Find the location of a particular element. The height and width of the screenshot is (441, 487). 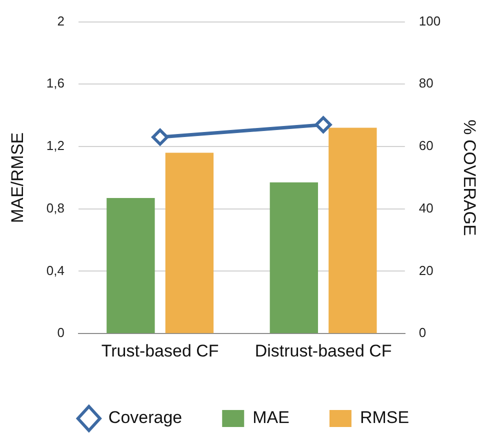

y2-tick-label: 20 is located at coordinates (426, 270).